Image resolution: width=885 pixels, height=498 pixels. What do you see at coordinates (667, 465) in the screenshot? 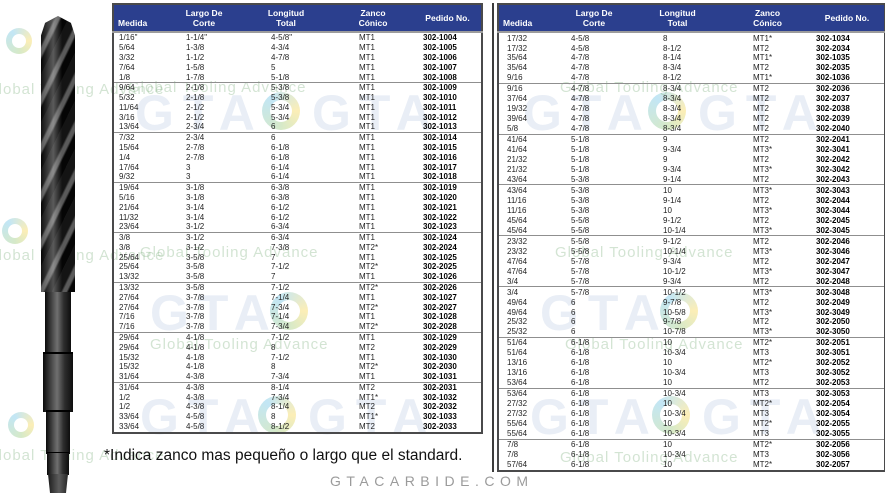
I see `cell-longitud-total: 10` at bounding box center [667, 465].